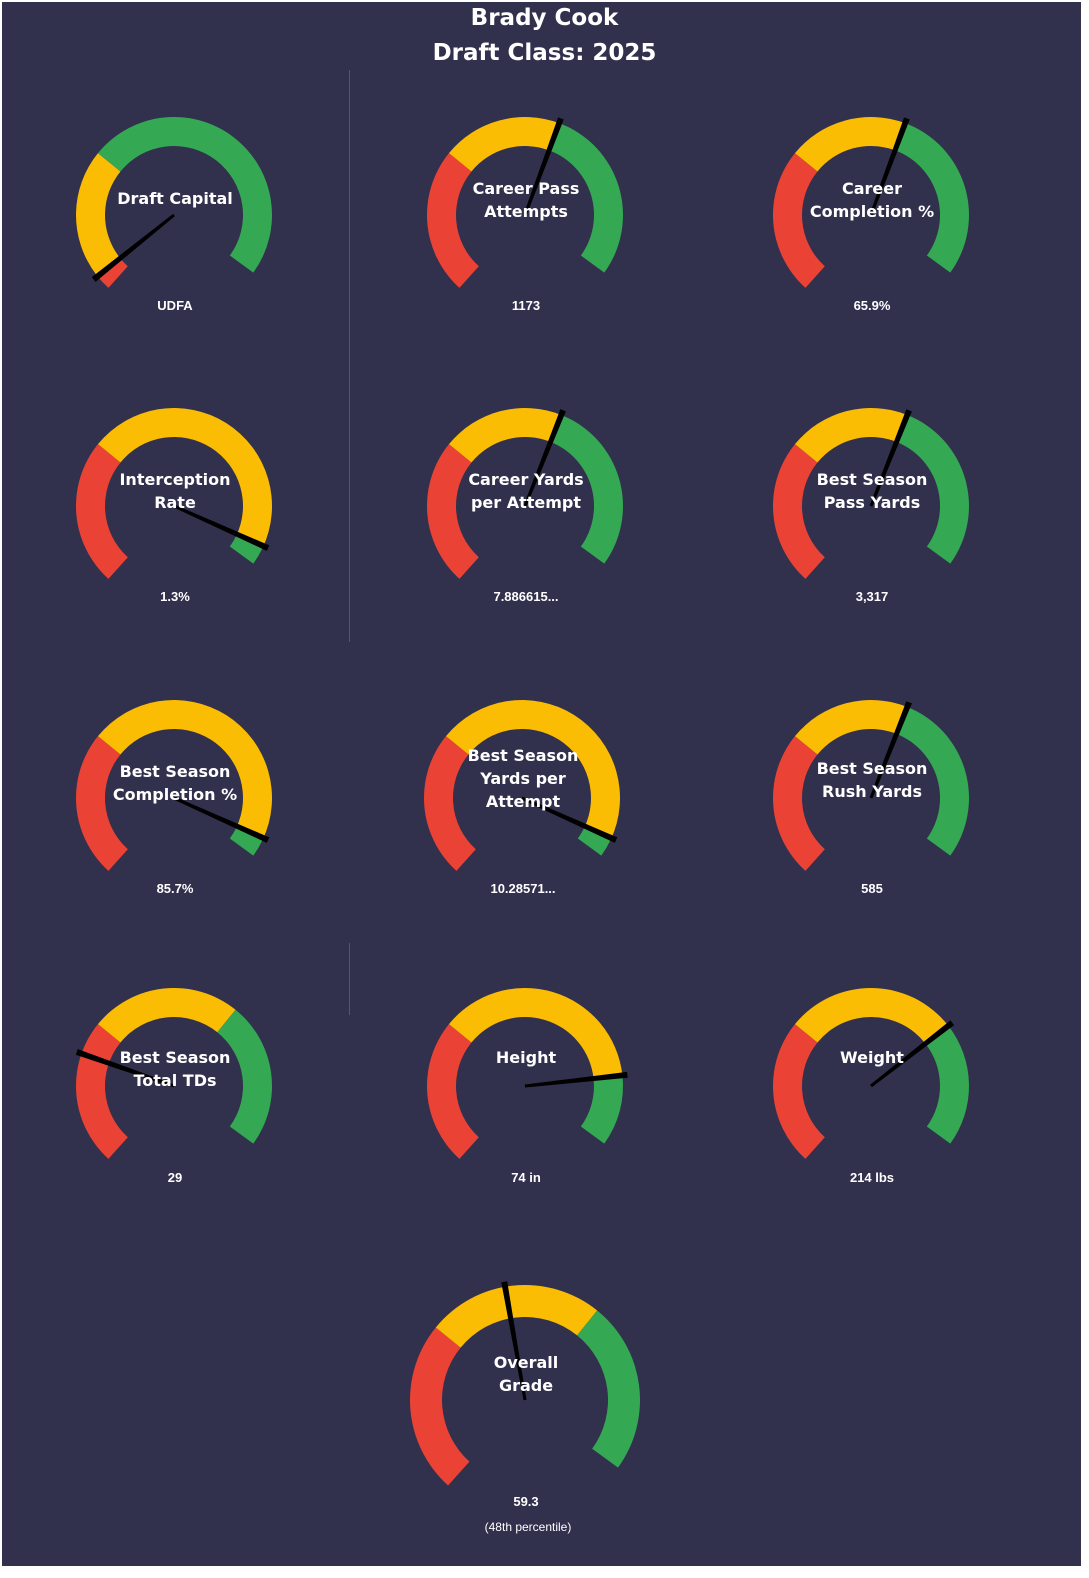 The image size is (1089, 1578). Describe the element at coordinates (544, 53) in the screenshot. I see `draft-class-subtitle: Draft Class: 2025` at that location.